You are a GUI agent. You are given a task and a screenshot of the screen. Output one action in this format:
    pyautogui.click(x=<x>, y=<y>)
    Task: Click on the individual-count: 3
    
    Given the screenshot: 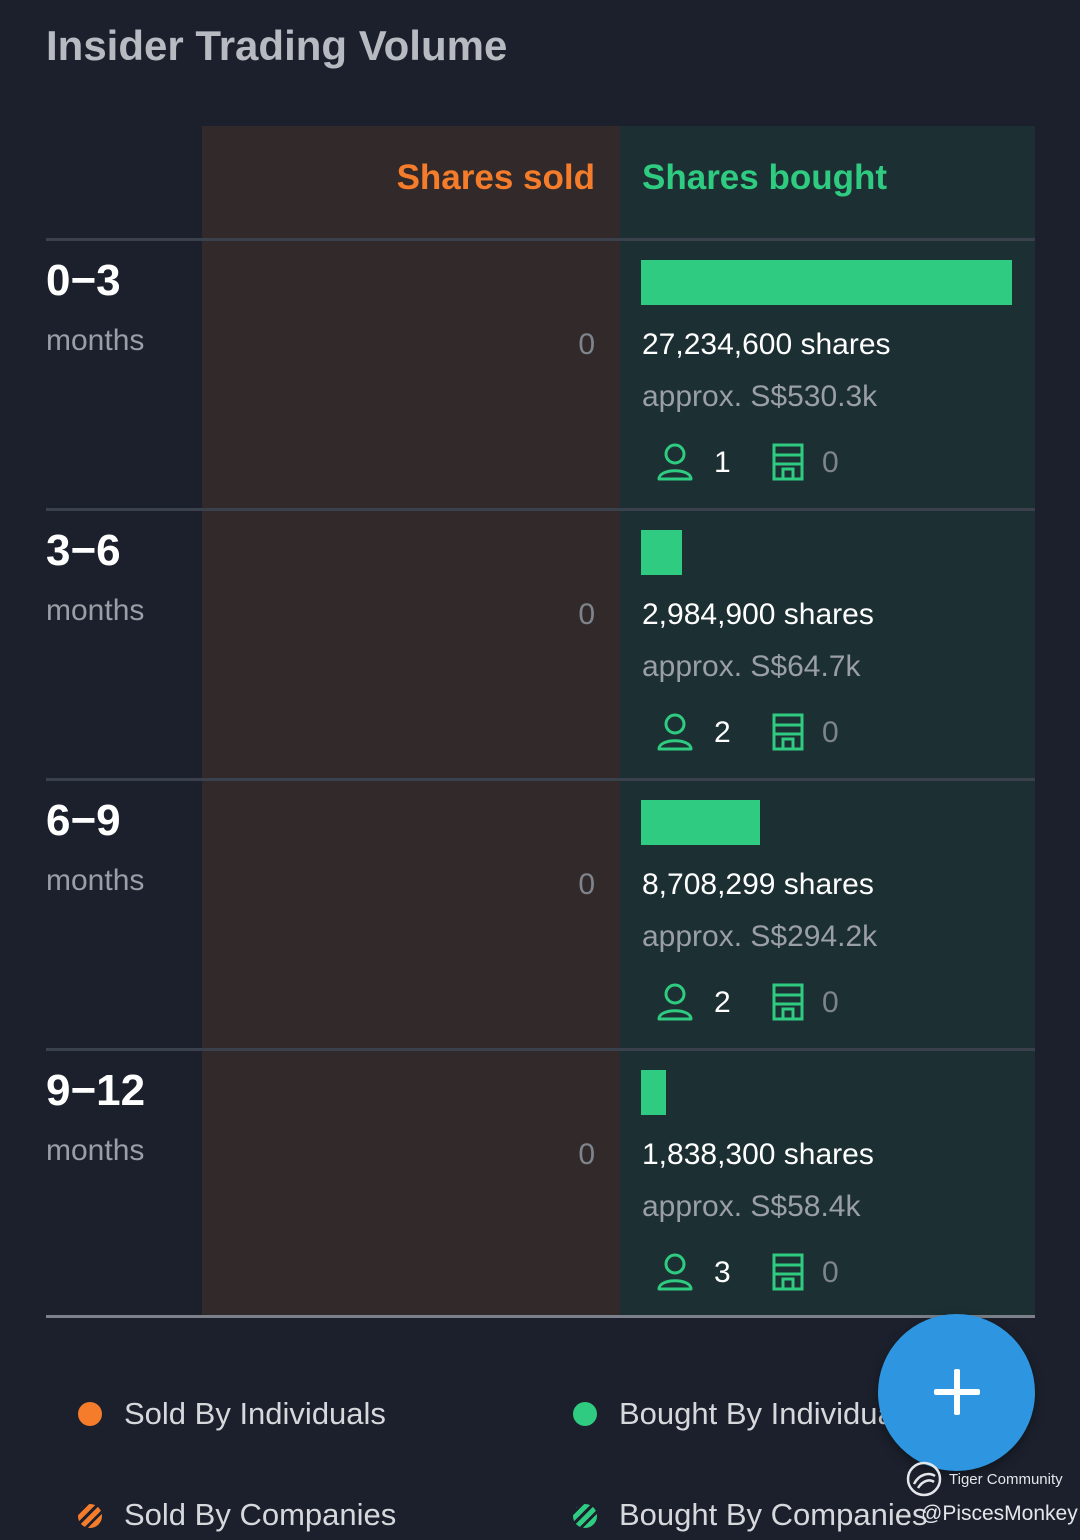 What is the action you would take?
    pyautogui.click(x=722, y=1272)
    